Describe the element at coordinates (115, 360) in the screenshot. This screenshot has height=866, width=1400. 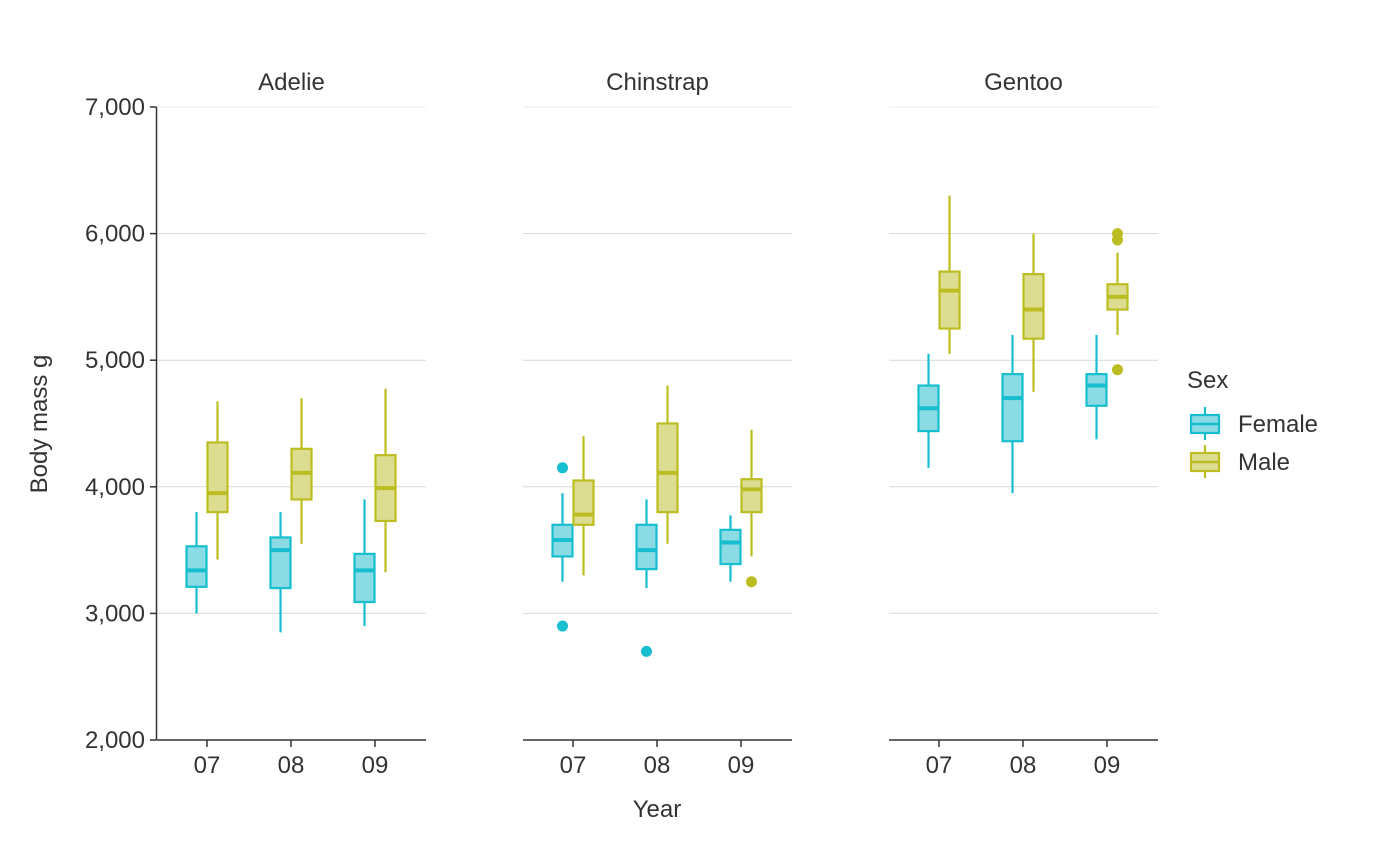
I see `y-tick-label: 5,000` at that location.